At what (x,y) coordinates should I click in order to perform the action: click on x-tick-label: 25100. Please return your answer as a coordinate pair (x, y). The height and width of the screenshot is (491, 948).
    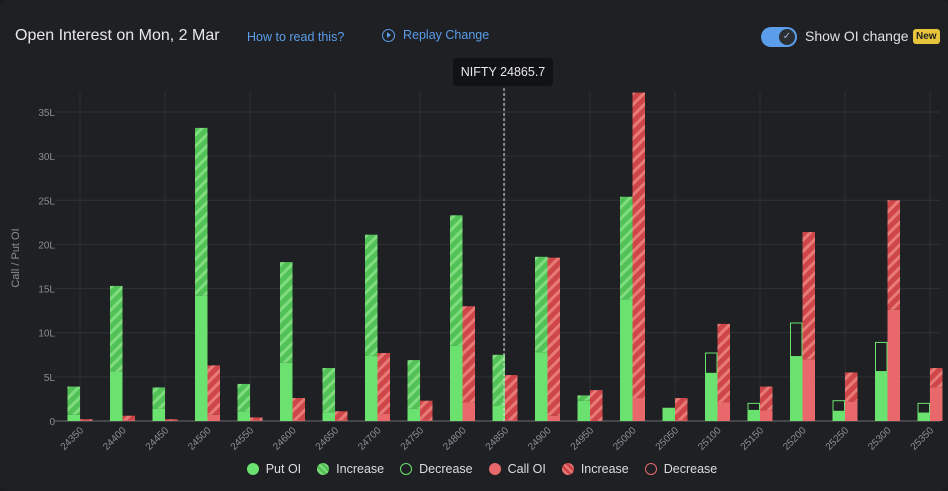
    Looking at the image, I should click on (710, 439).